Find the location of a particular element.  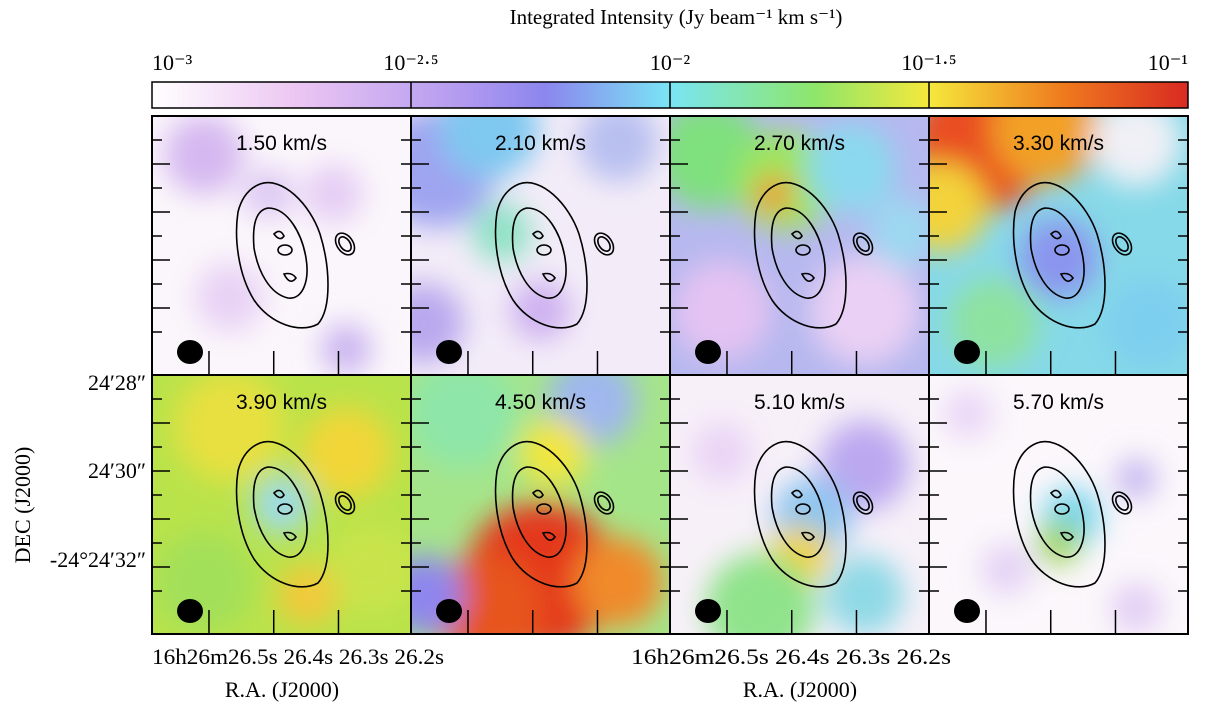

x-axis-label-right: R.A. (J2000) is located at coordinates (800, 689).